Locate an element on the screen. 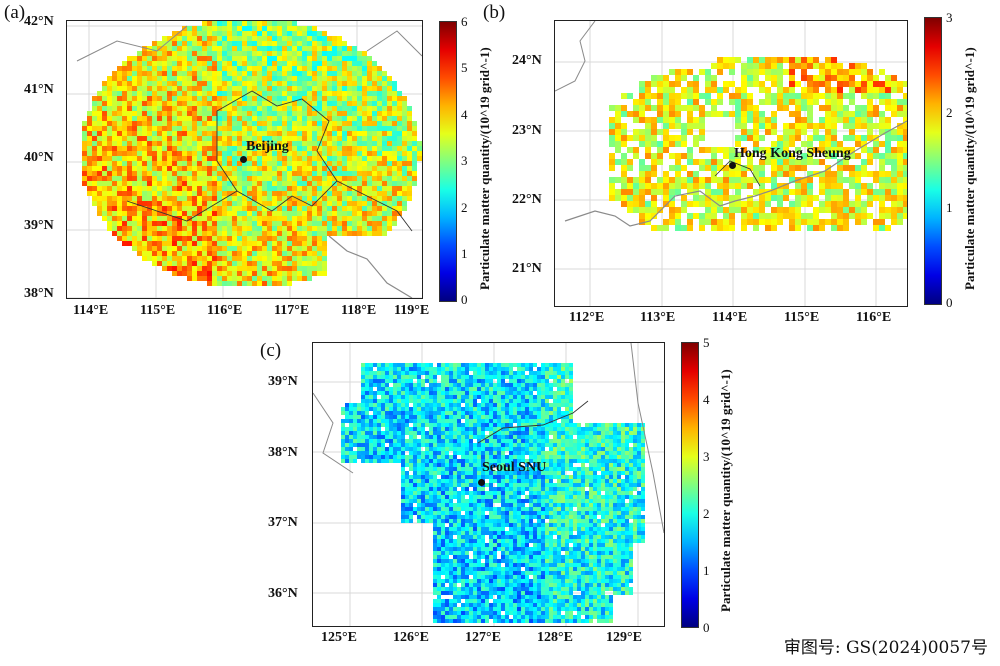 The height and width of the screenshot is (666, 1000). lat-tick: 42°N is located at coordinates (39, 21).